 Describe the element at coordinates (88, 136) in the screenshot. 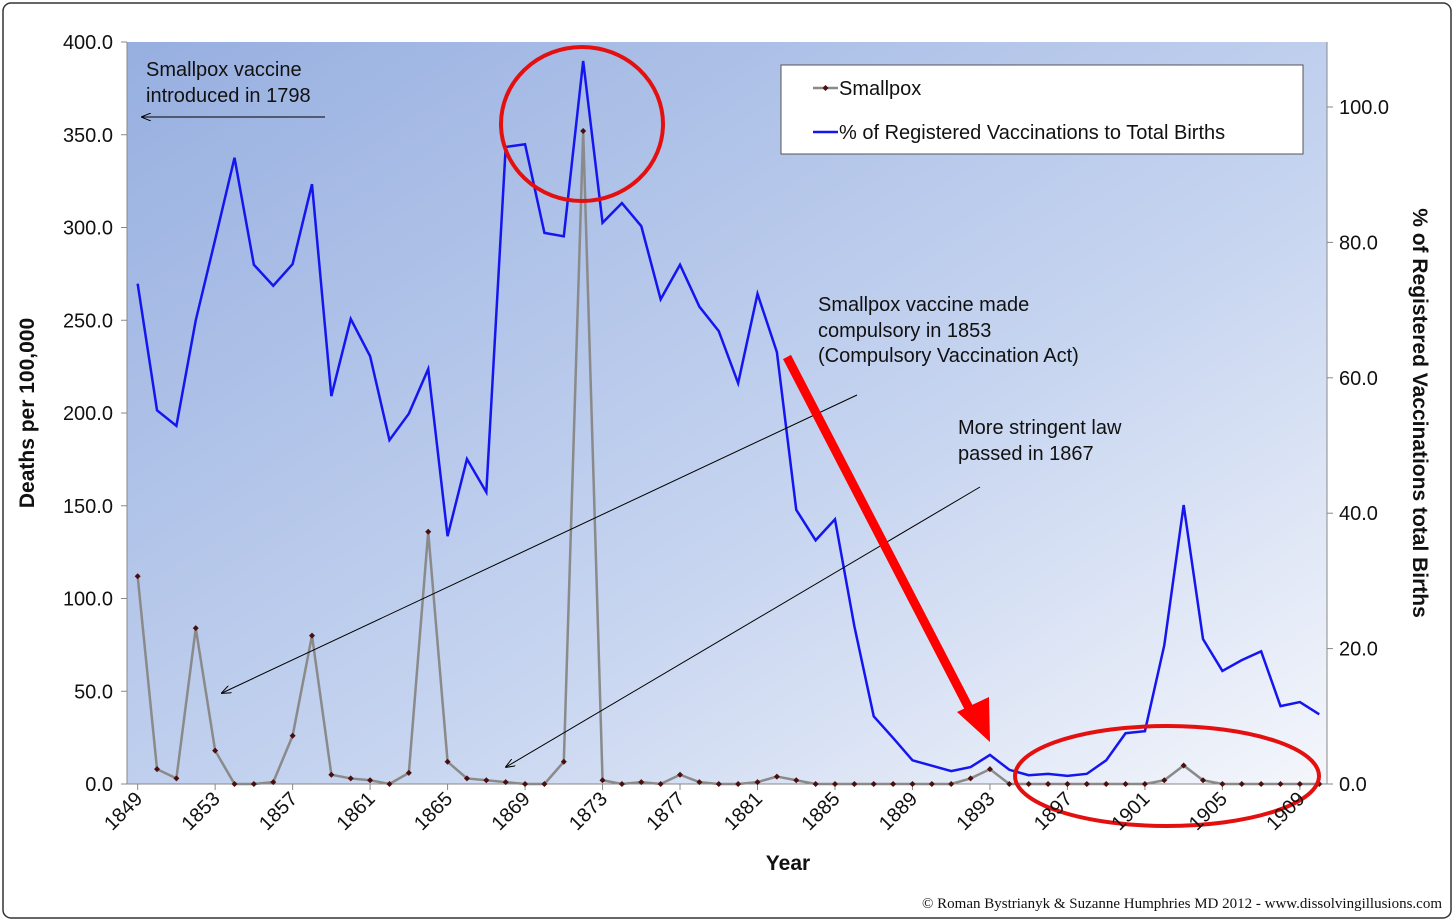

I see `y-tick-label: 350.0` at that location.